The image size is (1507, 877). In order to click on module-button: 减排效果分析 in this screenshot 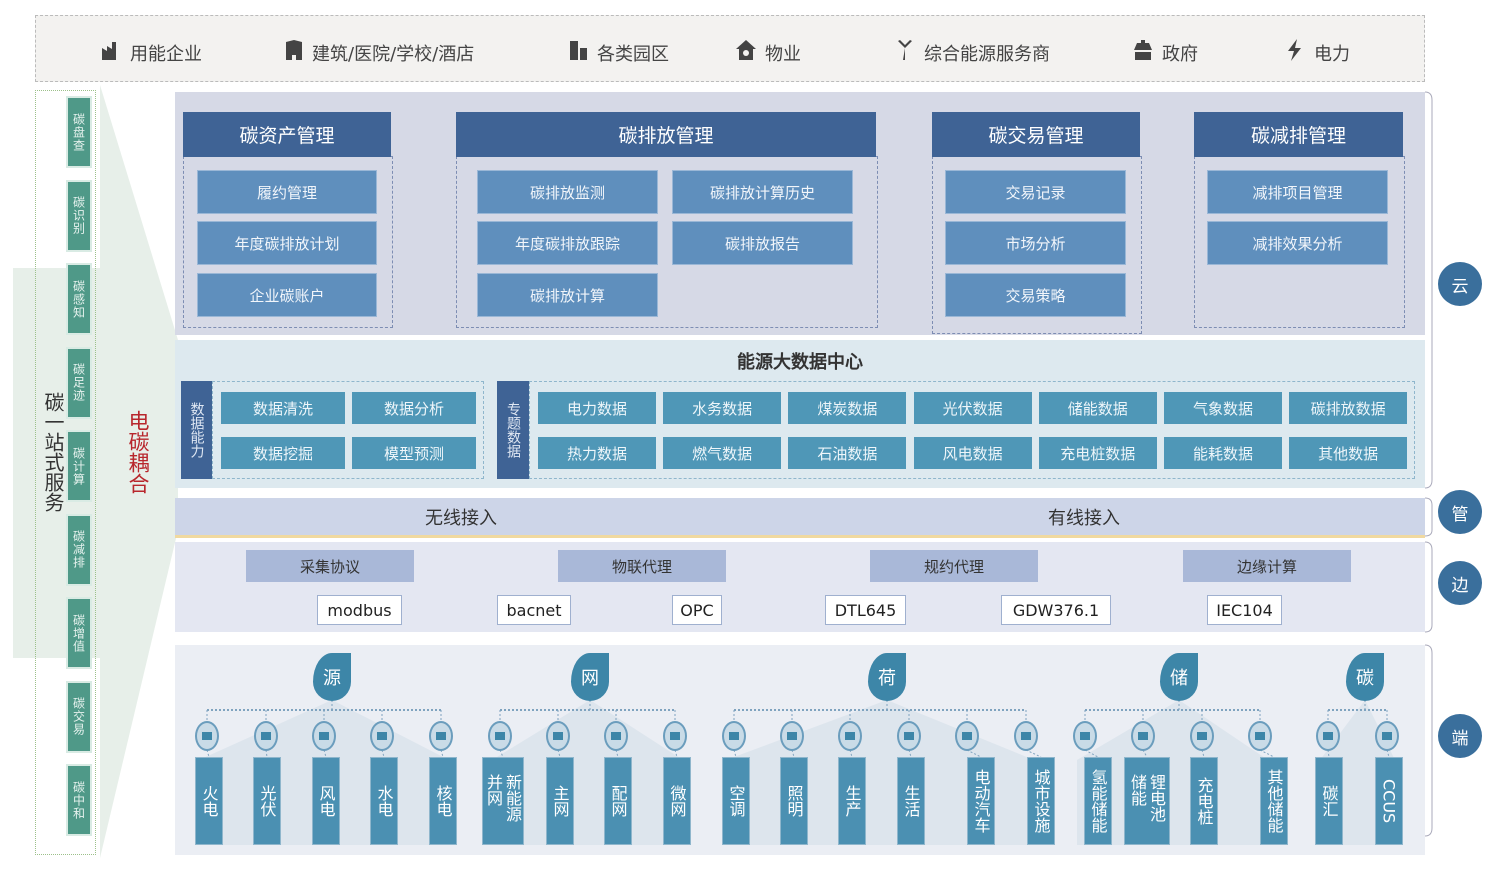, I will do `click(1297, 243)`.